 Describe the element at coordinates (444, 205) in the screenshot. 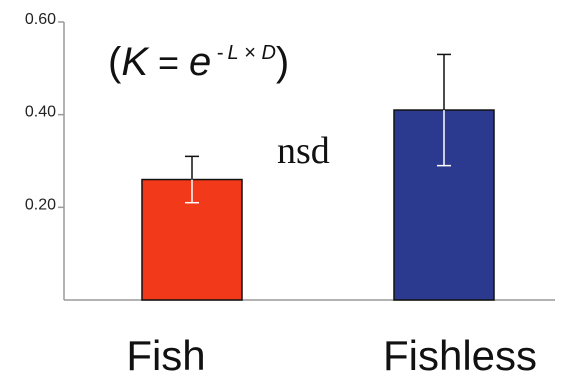

I see `bar-fishless` at that location.